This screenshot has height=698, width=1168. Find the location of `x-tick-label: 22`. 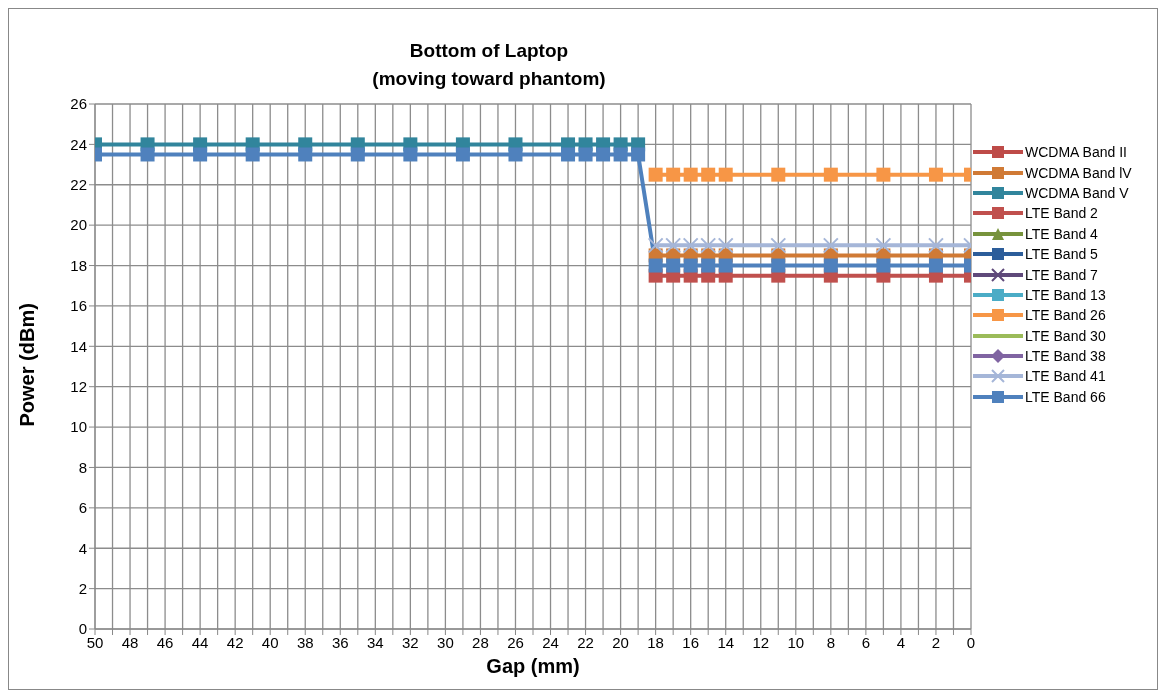

x-tick-label: 22 is located at coordinates (585, 642).